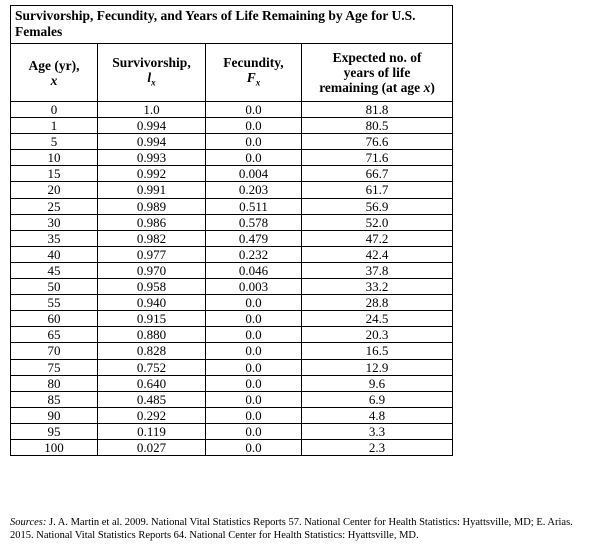  I want to click on cell-survivorship: 0.940, so click(151, 303).